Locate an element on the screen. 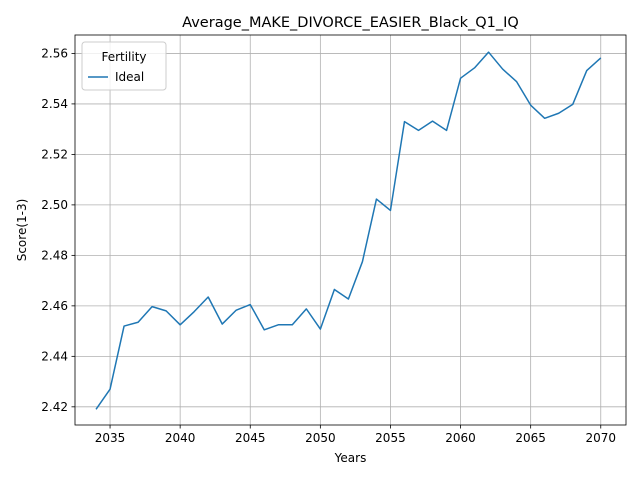  x-axis-ticks: 2035 2040 2045 2050 2055 2060 2065 2070 is located at coordinates (355, 435).